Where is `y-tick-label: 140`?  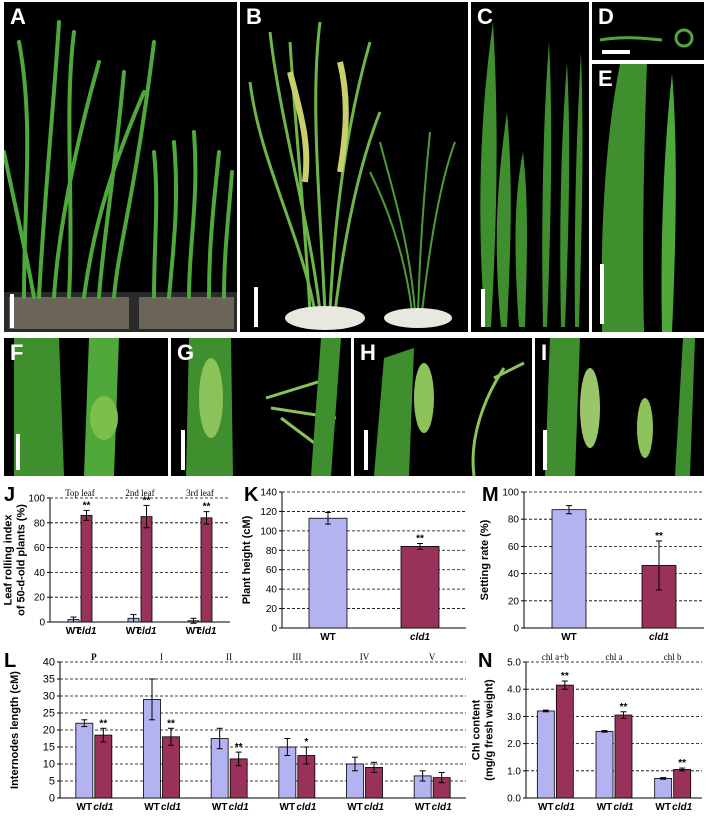 y-tick-label: 140 is located at coordinates (268, 493).